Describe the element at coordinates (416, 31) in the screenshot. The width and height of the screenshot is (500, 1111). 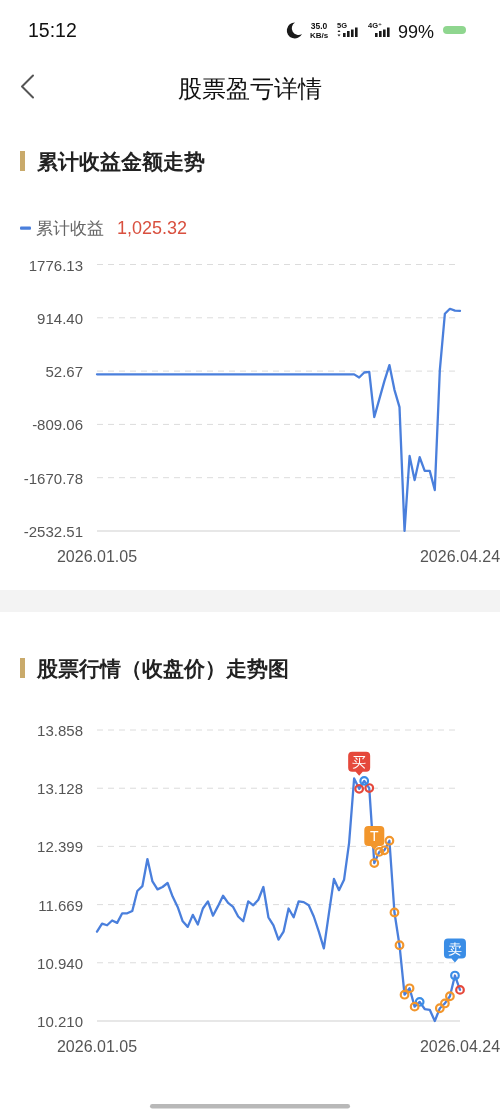
I see `text: 99%` at that location.